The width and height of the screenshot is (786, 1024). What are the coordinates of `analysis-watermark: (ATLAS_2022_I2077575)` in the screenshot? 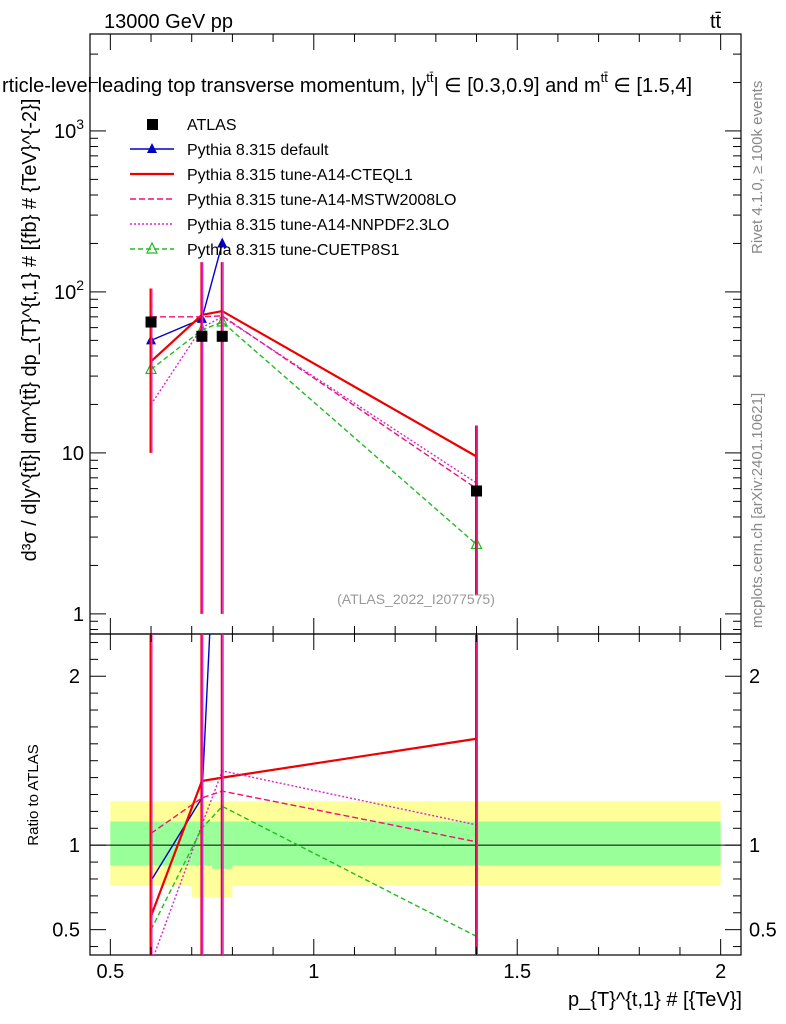 It's located at (416, 599).